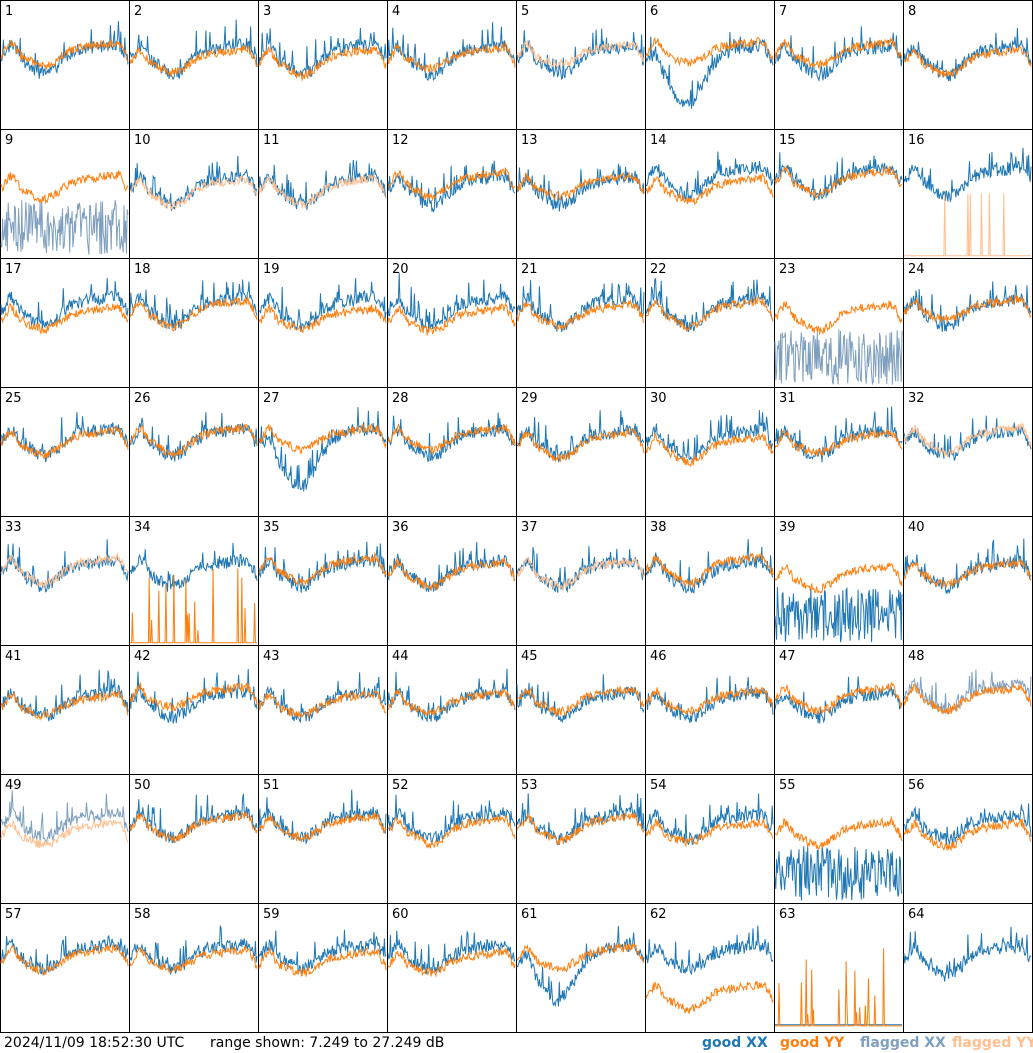 The width and height of the screenshot is (1033, 1053). I want to click on panel-61: 61, so click(581, 968).